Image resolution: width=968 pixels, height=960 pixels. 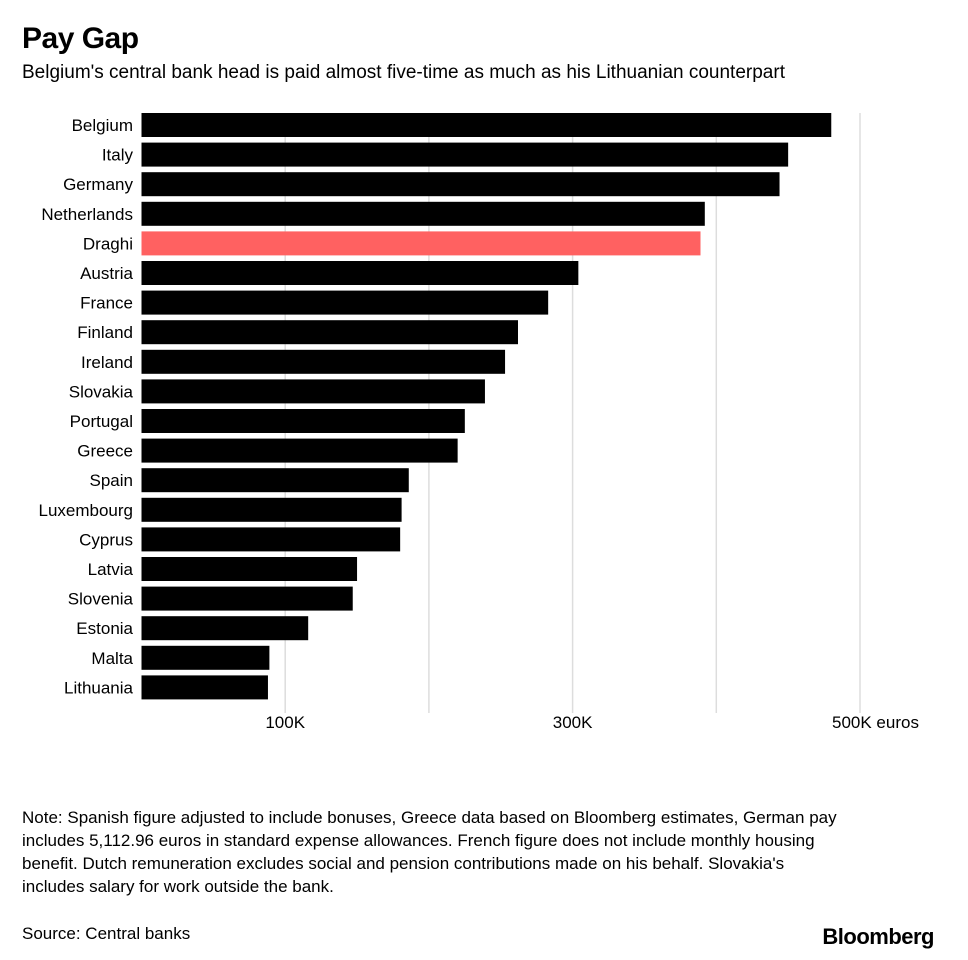 What do you see at coordinates (225, 628) in the screenshot?
I see `bar-estonia` at bounding box center [225, 628].